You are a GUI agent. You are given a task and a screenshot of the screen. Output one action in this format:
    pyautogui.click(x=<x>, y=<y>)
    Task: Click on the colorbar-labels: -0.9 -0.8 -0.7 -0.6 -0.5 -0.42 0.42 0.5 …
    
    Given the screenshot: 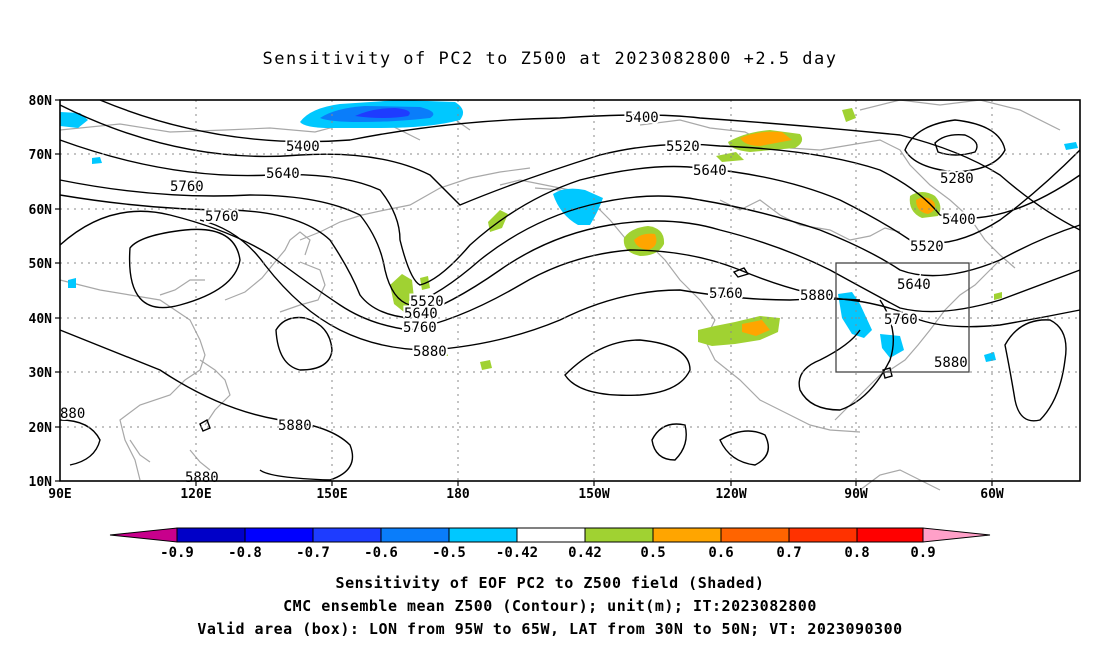 What is the action you would take?
    pyautogui.click(x=548, y=553)
    